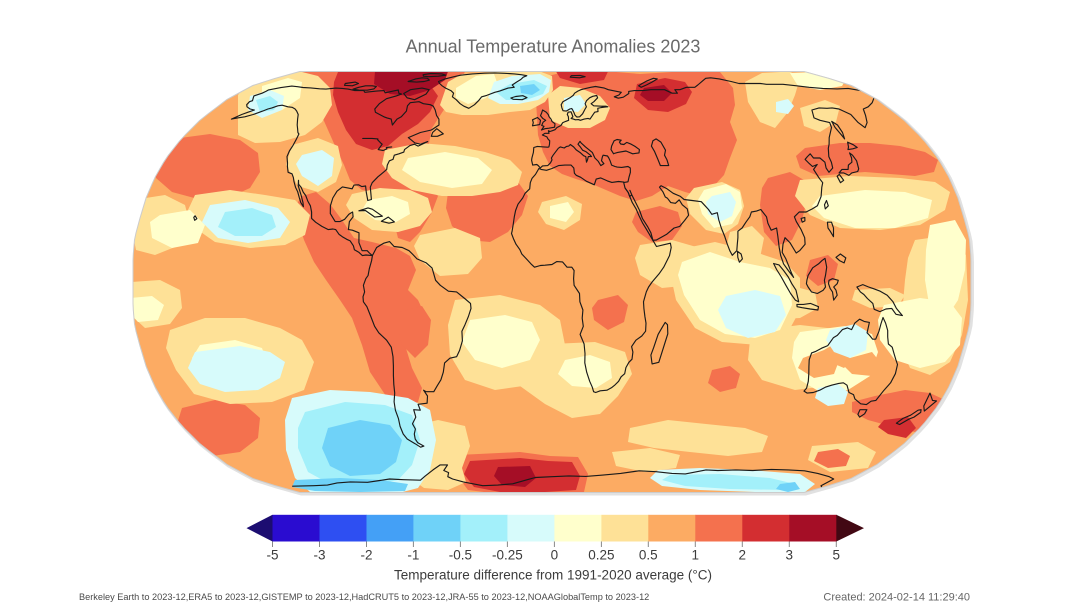 Image resolution: width=1080 pixels, height=613 pixels. What do you see at coordinates (743, 555) in the screenshot?
I see `svg-text: 2` at bounding box center [743, 555].